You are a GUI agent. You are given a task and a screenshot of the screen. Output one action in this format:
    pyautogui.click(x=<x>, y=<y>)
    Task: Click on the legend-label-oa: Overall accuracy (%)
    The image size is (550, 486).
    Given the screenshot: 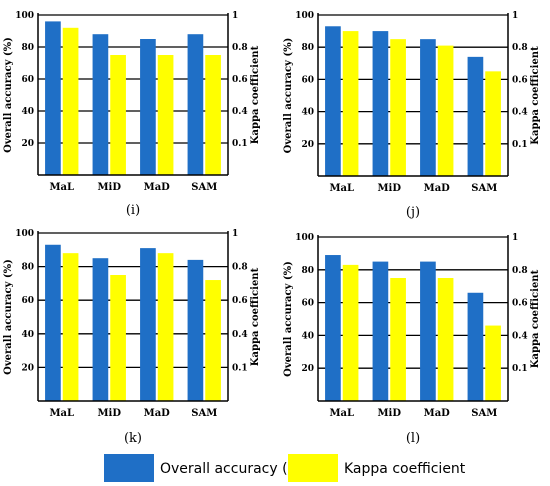 What is the action you would take?
    pyautogui.click(x=233, y=469)
    